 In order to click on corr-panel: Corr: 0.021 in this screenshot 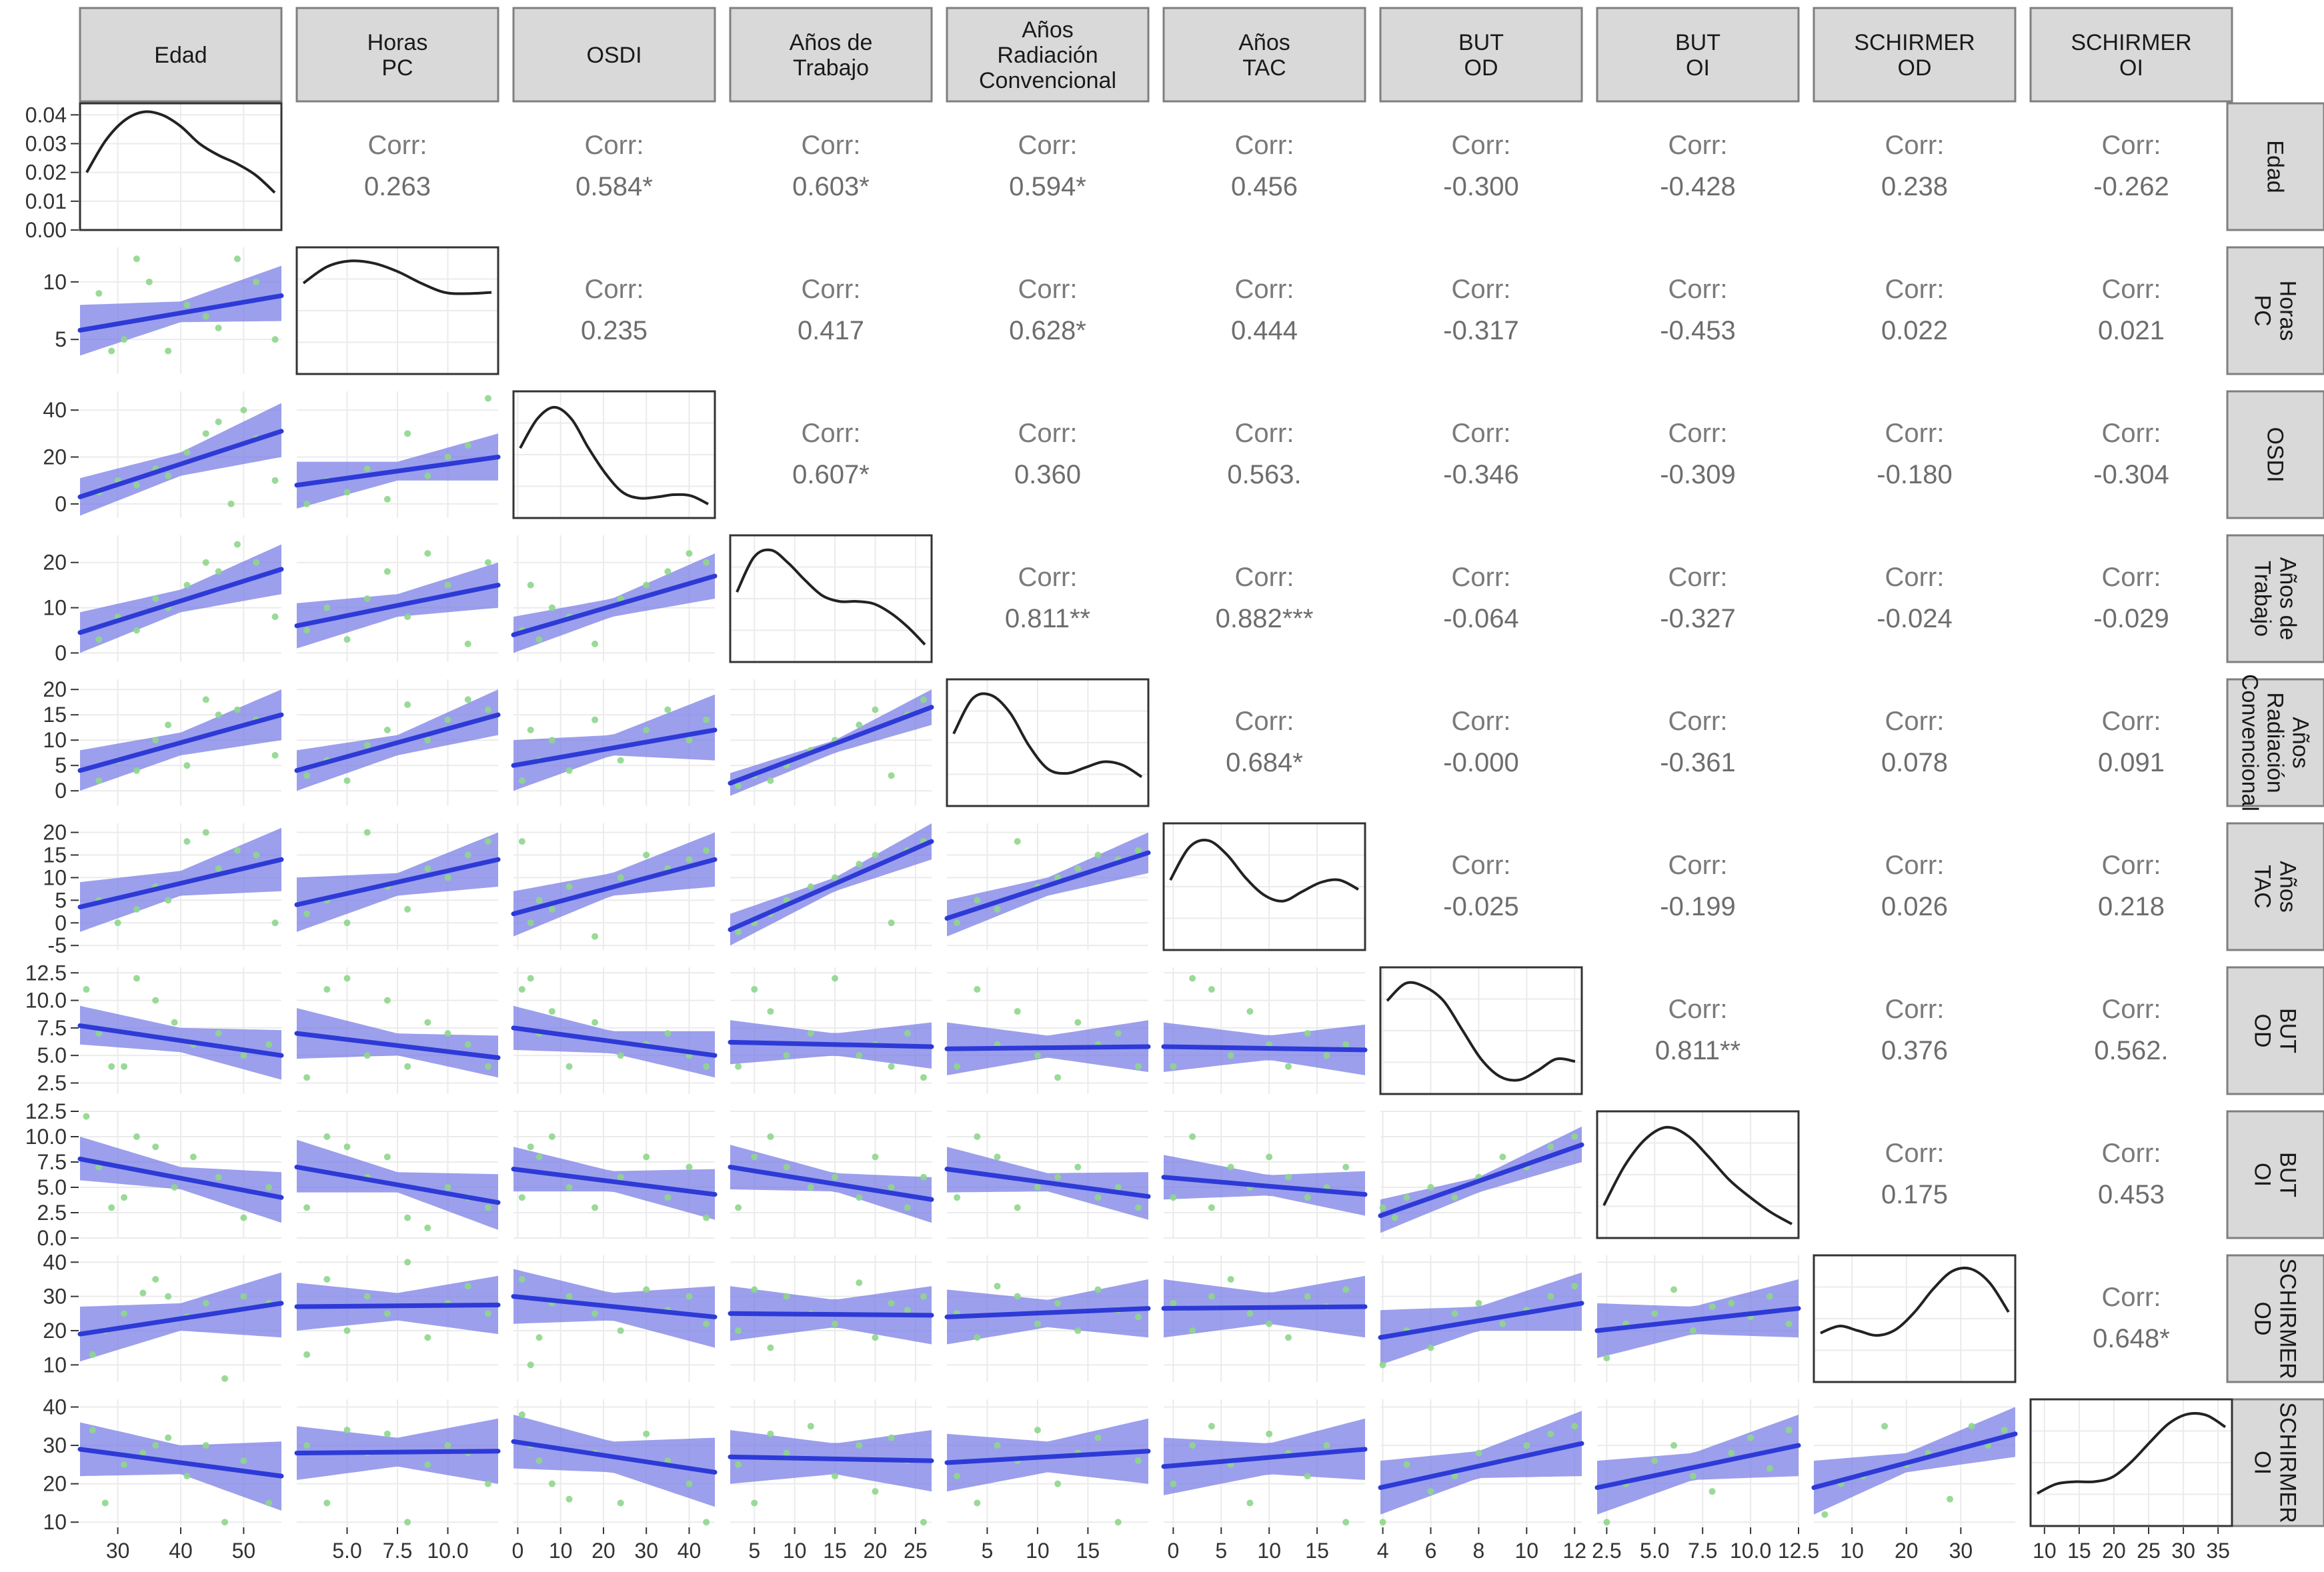, I will do `click(2131, 310)`.